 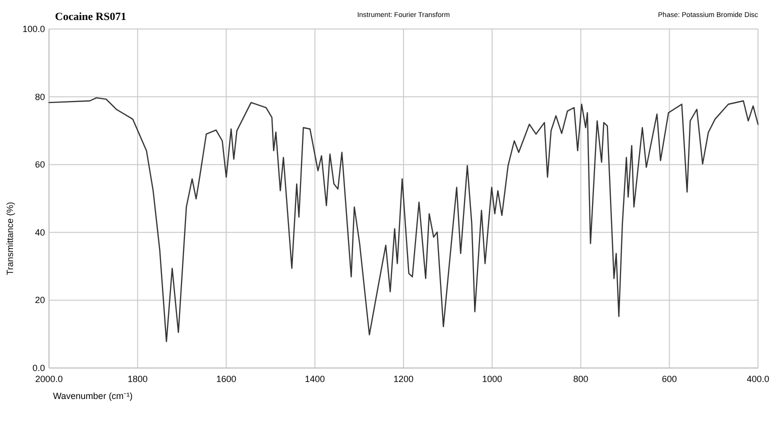 I want to click on y-tick-label: 20, so click(x=39, y=300).